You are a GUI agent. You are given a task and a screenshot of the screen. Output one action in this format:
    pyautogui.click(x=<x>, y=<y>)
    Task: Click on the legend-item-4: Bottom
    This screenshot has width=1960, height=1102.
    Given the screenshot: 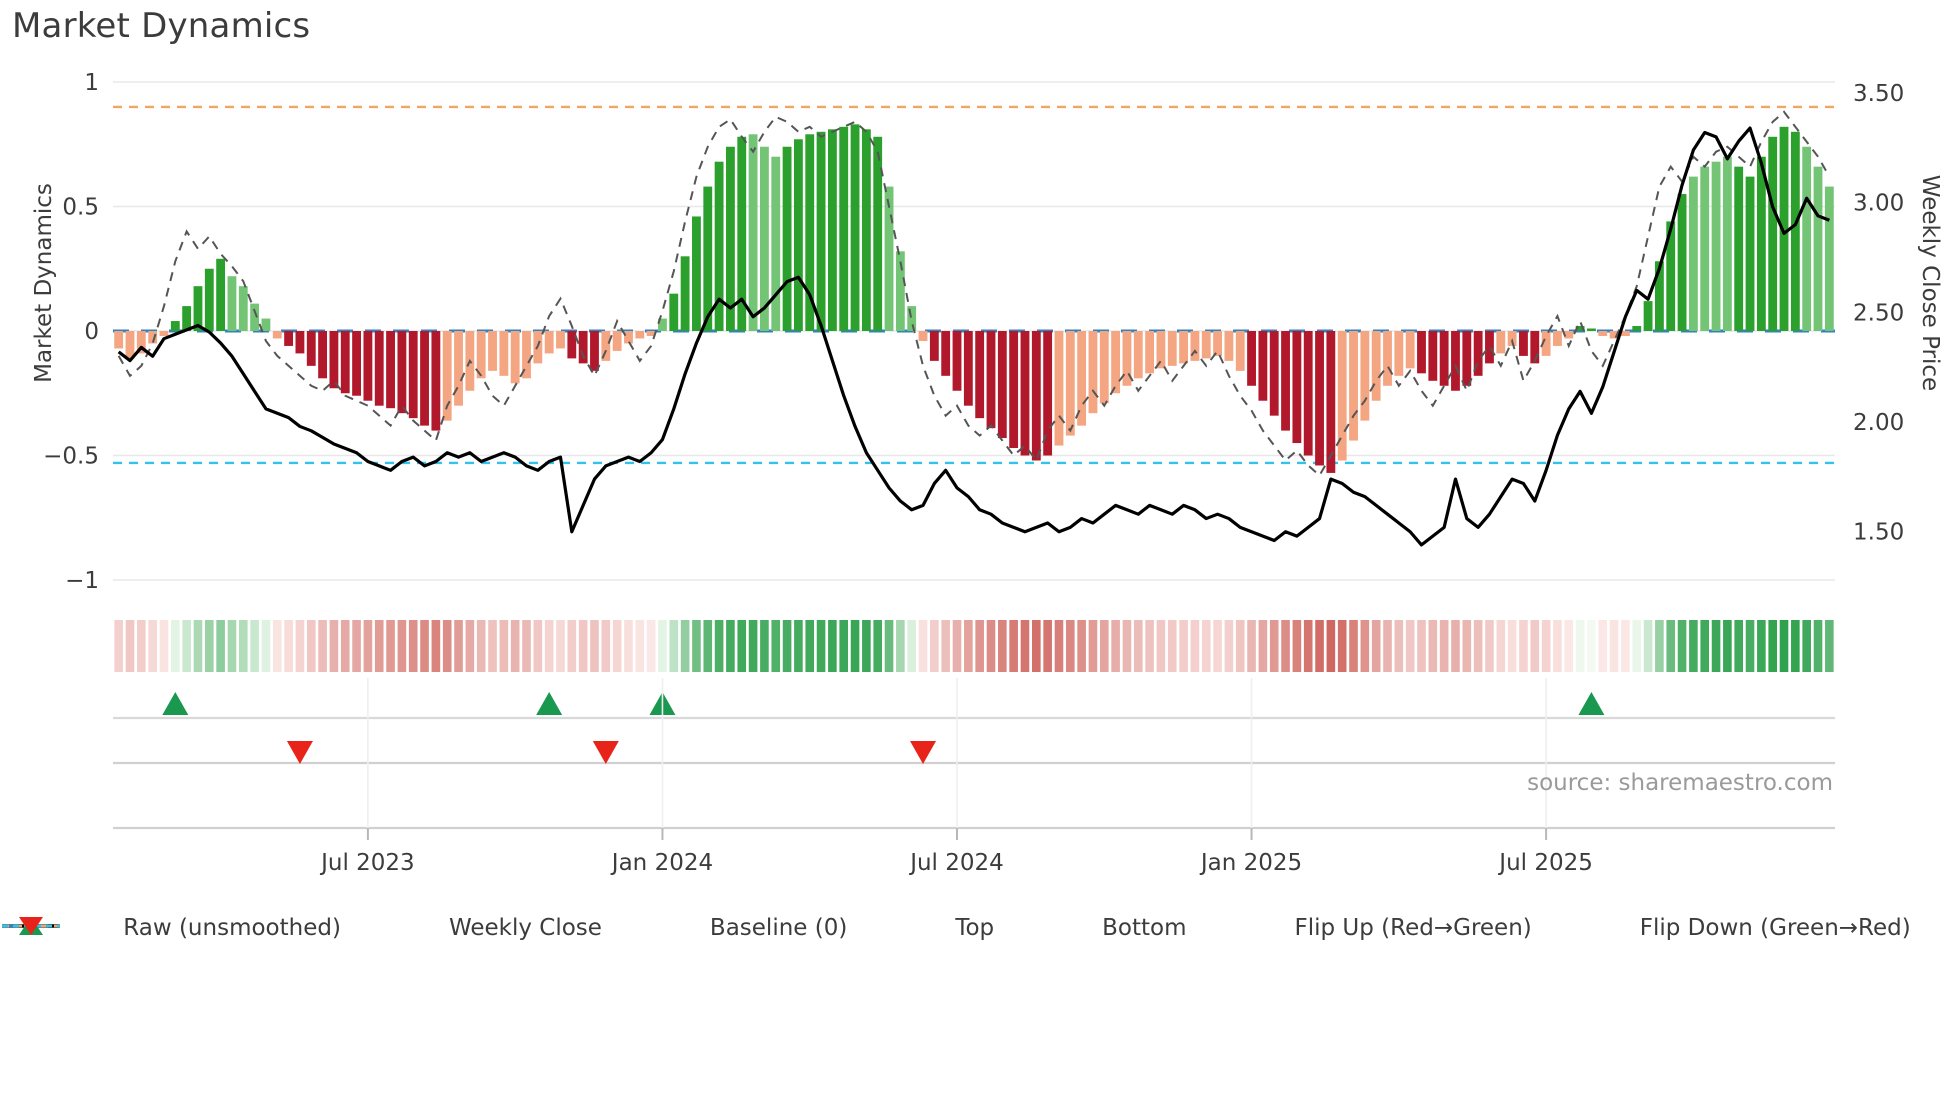 What is the action you would take?
    pyautogui.click(x=594, y=928)
    